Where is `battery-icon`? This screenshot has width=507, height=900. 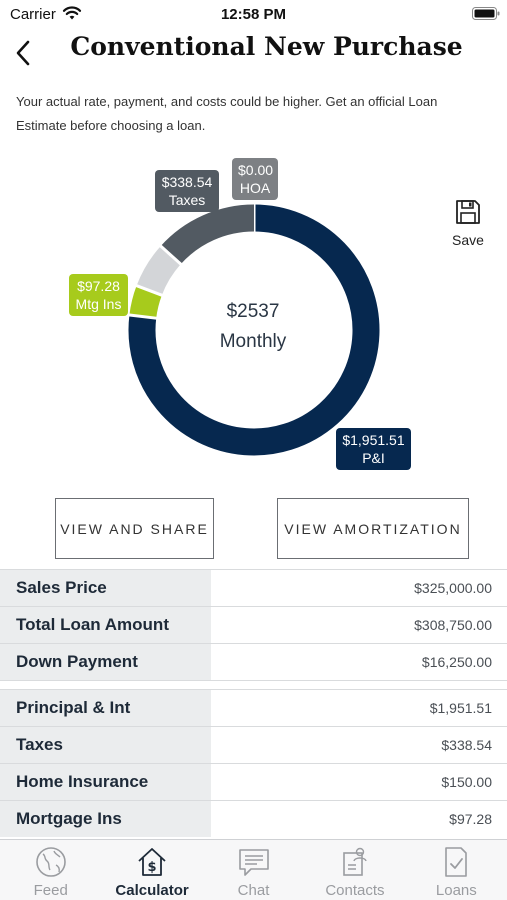
battery-icon is located at coordinates (486, 13).